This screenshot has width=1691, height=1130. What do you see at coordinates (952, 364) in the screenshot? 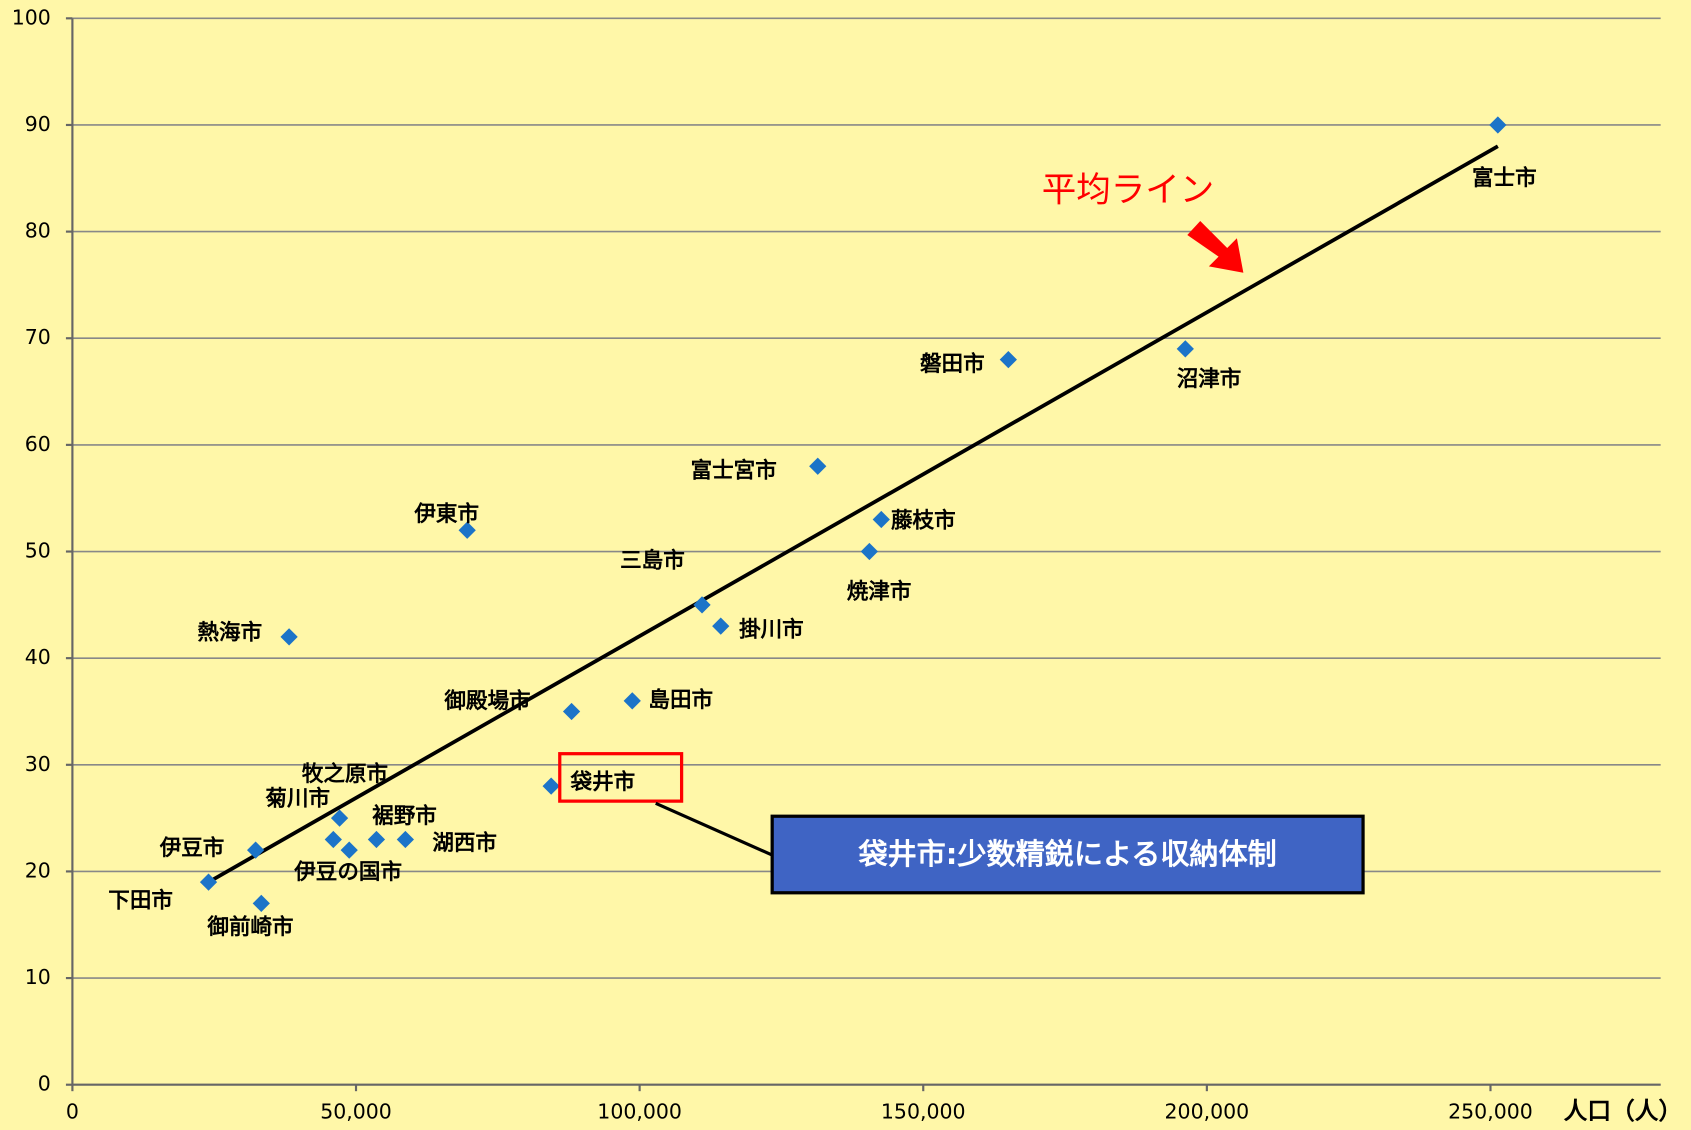
I see `point-label: 磐田市` at bounding box center [952, 364].